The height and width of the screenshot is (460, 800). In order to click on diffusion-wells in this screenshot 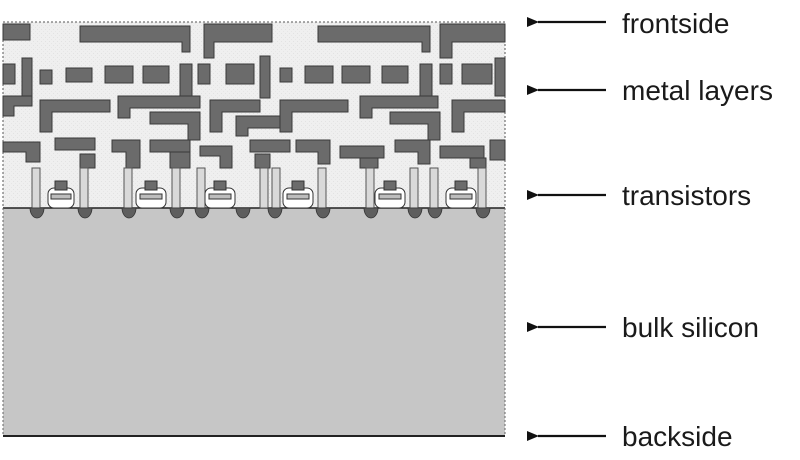, I will do `click(260, 213)`.